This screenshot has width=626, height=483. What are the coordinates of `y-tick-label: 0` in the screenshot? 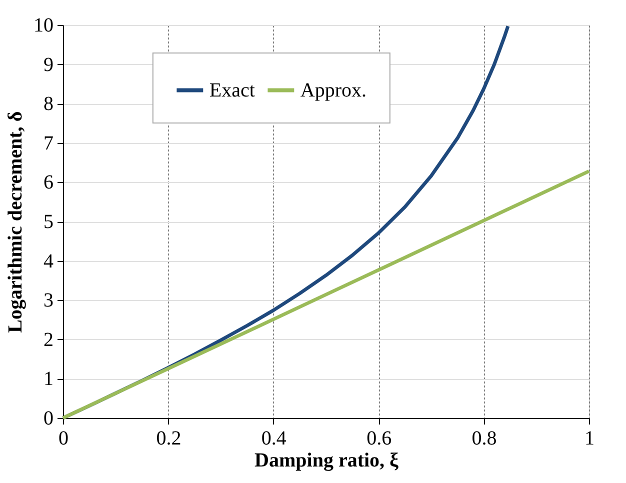 It's located at (49, 419).